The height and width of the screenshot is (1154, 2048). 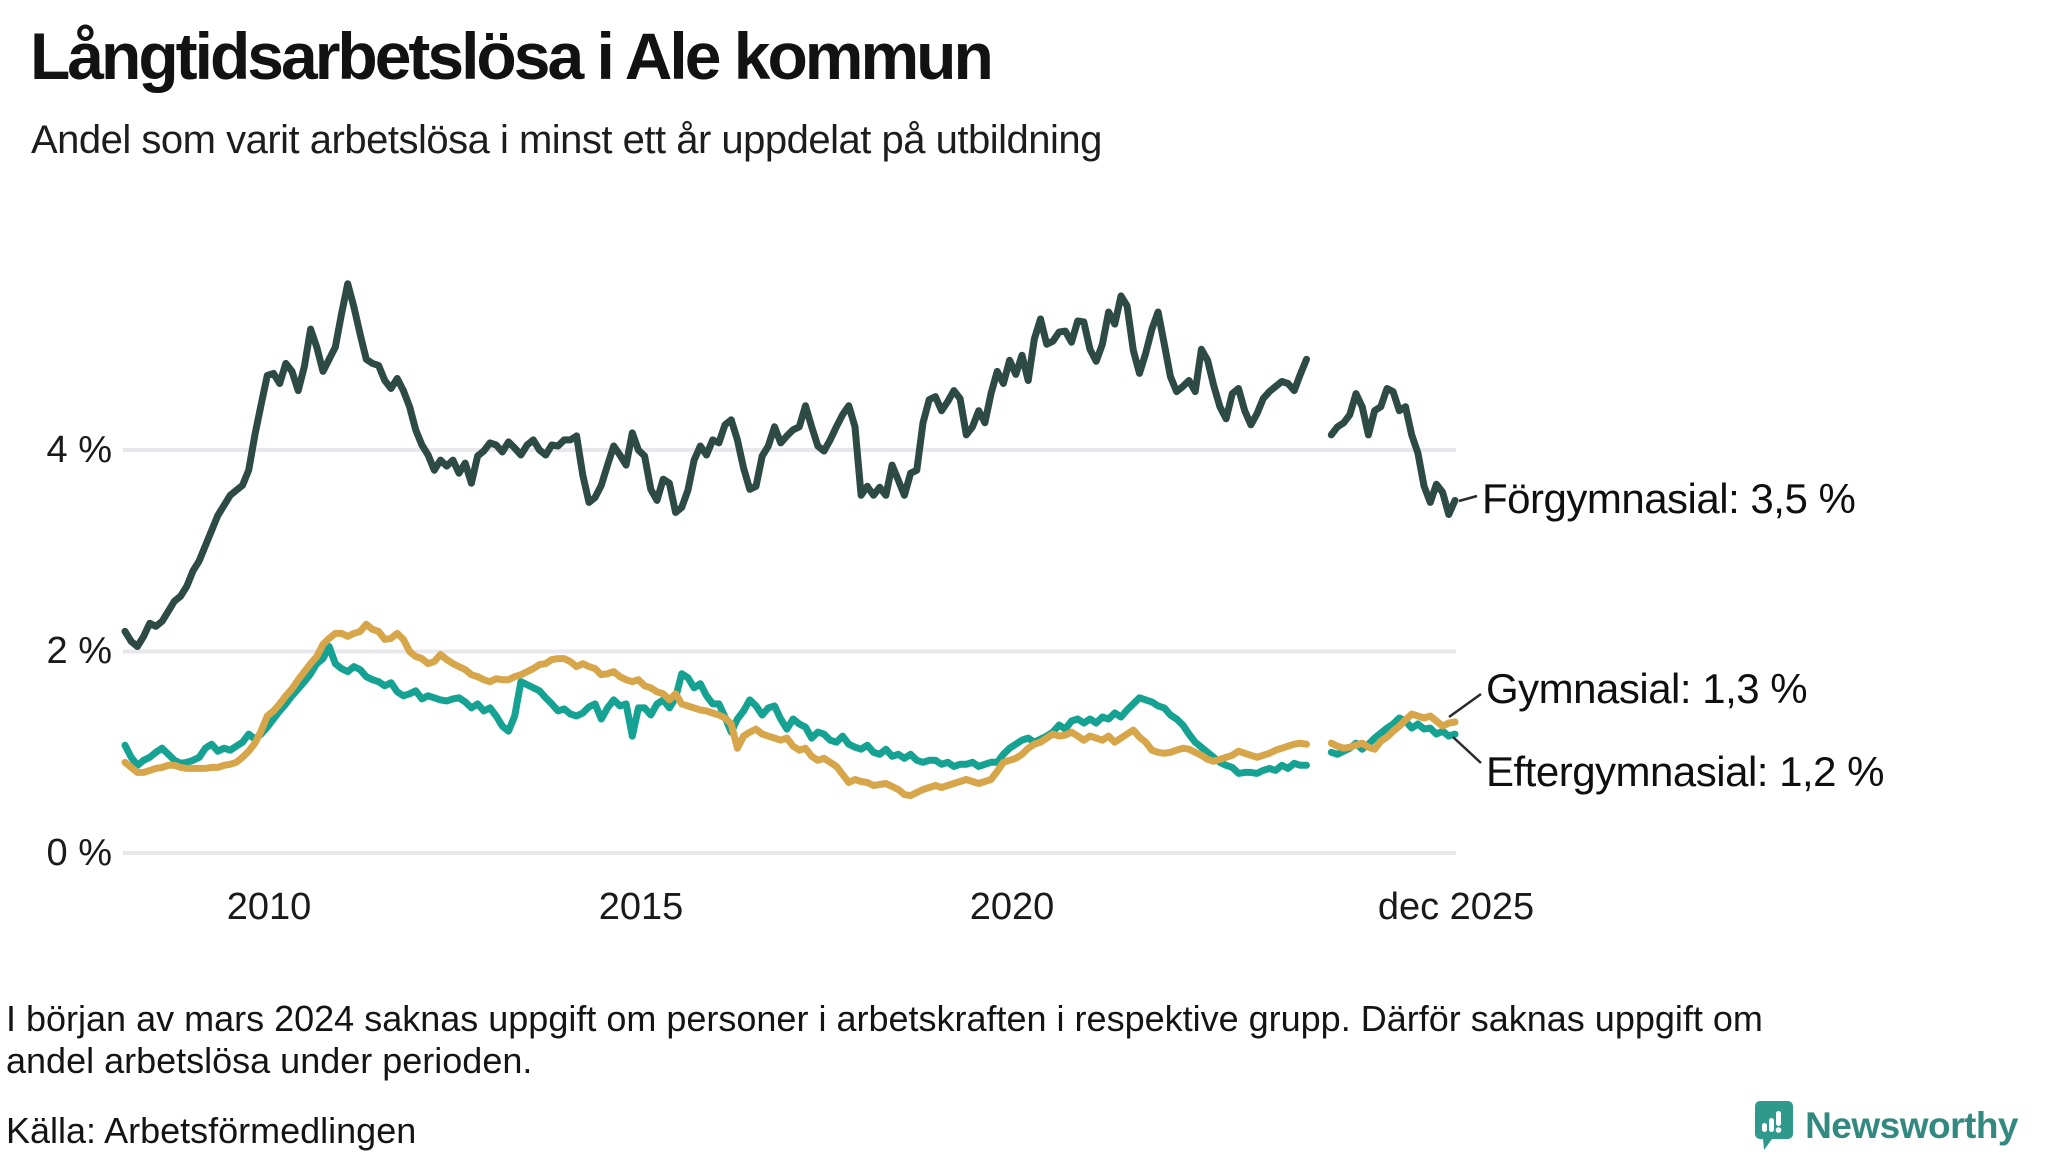 I want to click on footnote-line-2: andel arbetslösa under perioden., so click(x=269, y=1060).